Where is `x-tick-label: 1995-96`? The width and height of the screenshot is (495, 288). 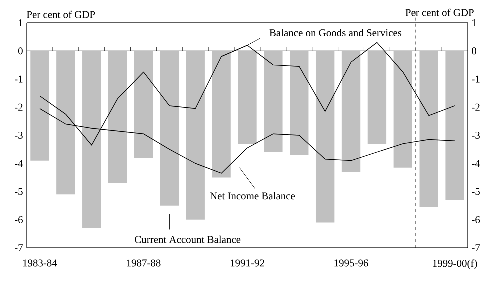 x-tick-label: 1995-96 is located at coordinates (351, 263).